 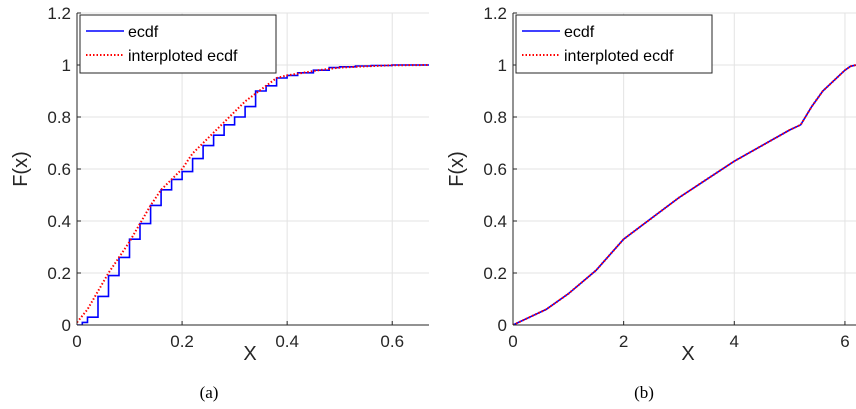 What do you see at coordinates (623, 341) in the screenshot?
I see `x-tick-label: 2` at bounding box center [623, 341].